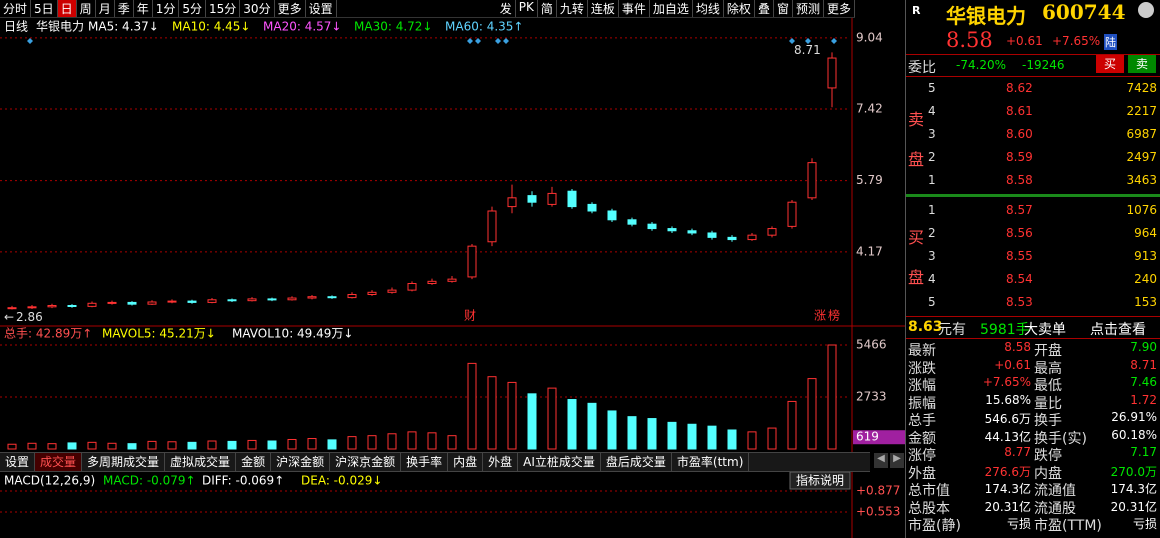 The width and height of the screenshot is (1160, 538). Describe the element at coordinates (18, 462) in the screenshot. I see `tab: 设置` at that location.